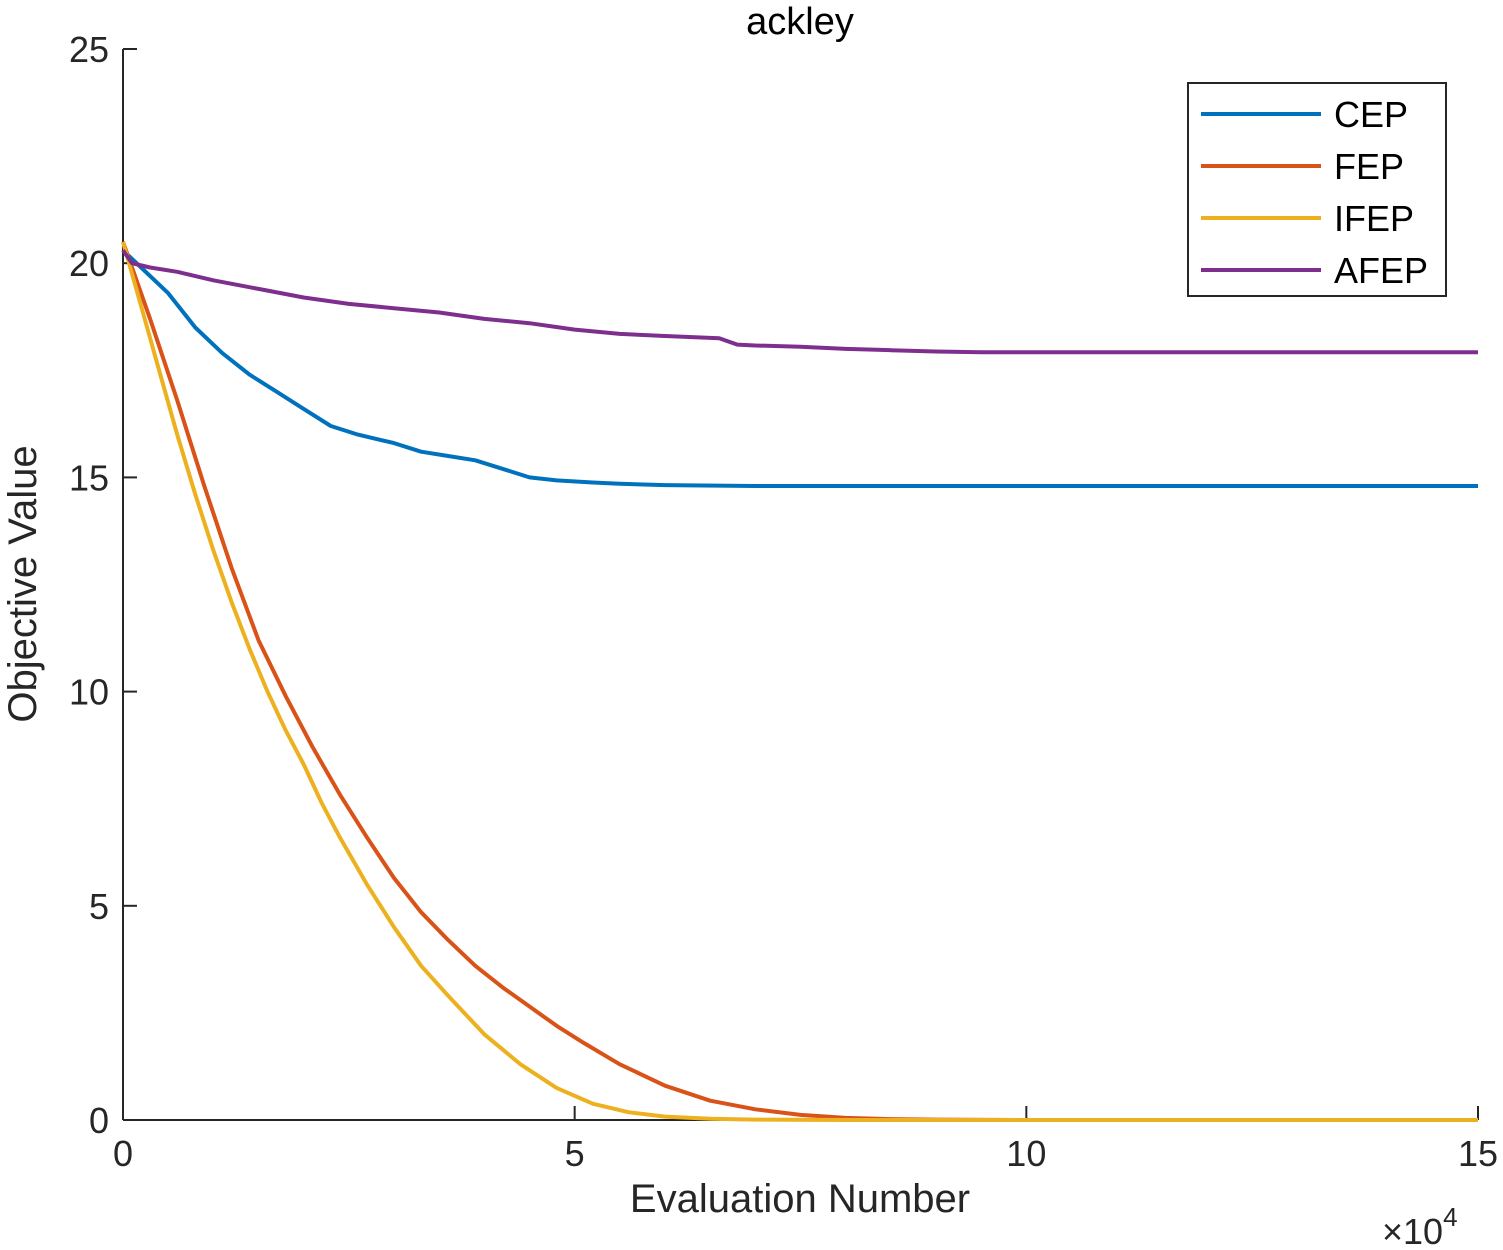 Image resolution: width=1503 pixels, height=1250 pixels. What do you see at coordinates (800, 1199) in the screenshot?
I see `x-axis-label: Evaluation Number` at bounding box center [800, 1199].